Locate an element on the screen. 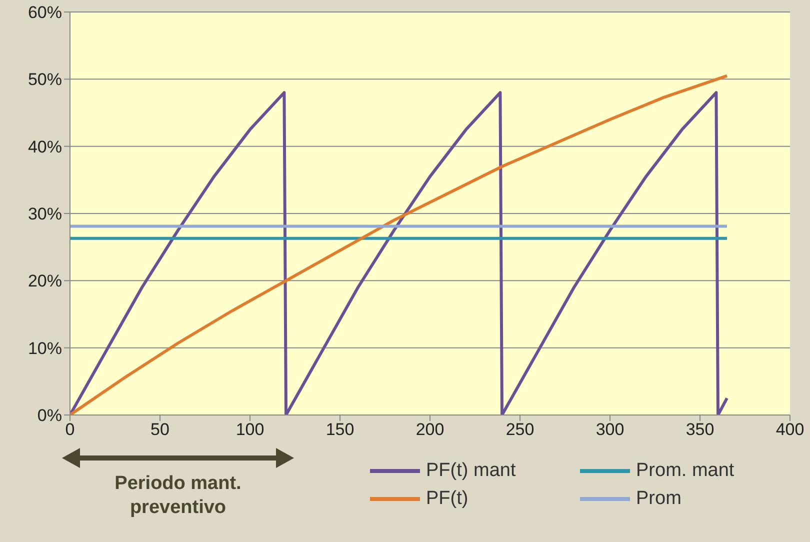  y-tick-label: 20% is located at coordinates (45, 281).